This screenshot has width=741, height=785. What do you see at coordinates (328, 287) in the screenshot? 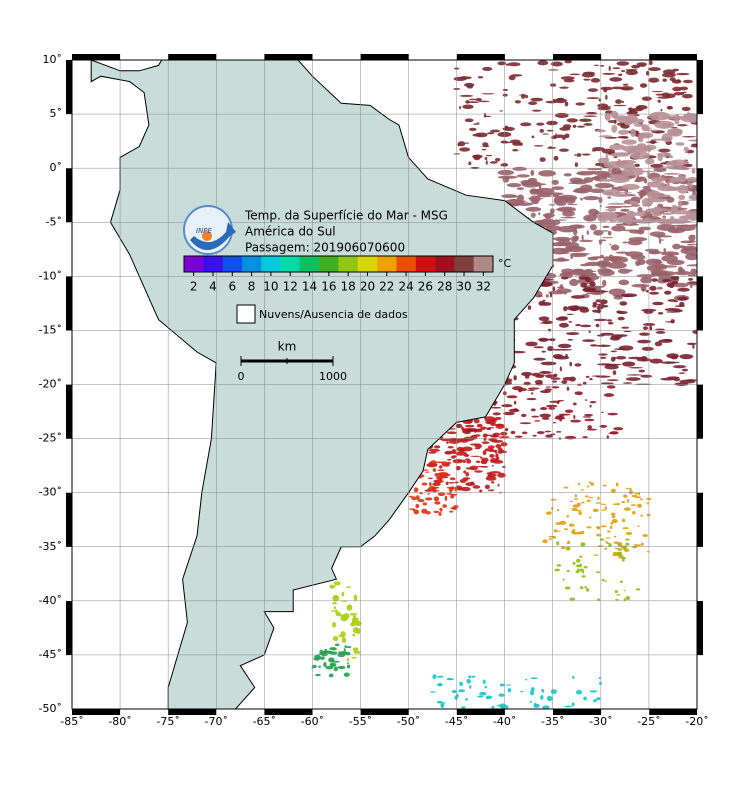
I see `colorbar-tick-label: 16` at bounding box center [328, 287].